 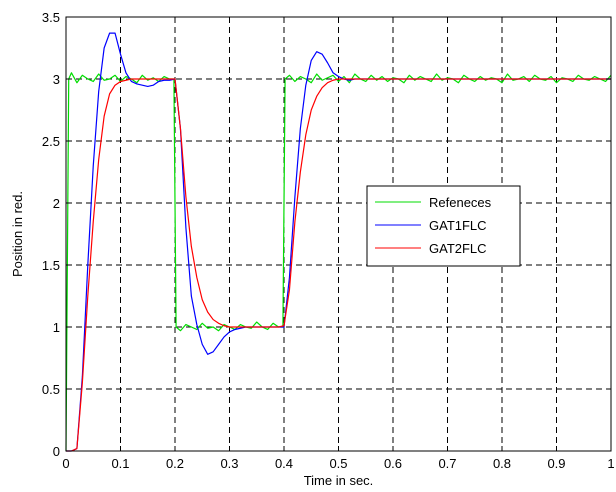 I want to click on x-tick-label: 0.9, so click(x=556, y=463).